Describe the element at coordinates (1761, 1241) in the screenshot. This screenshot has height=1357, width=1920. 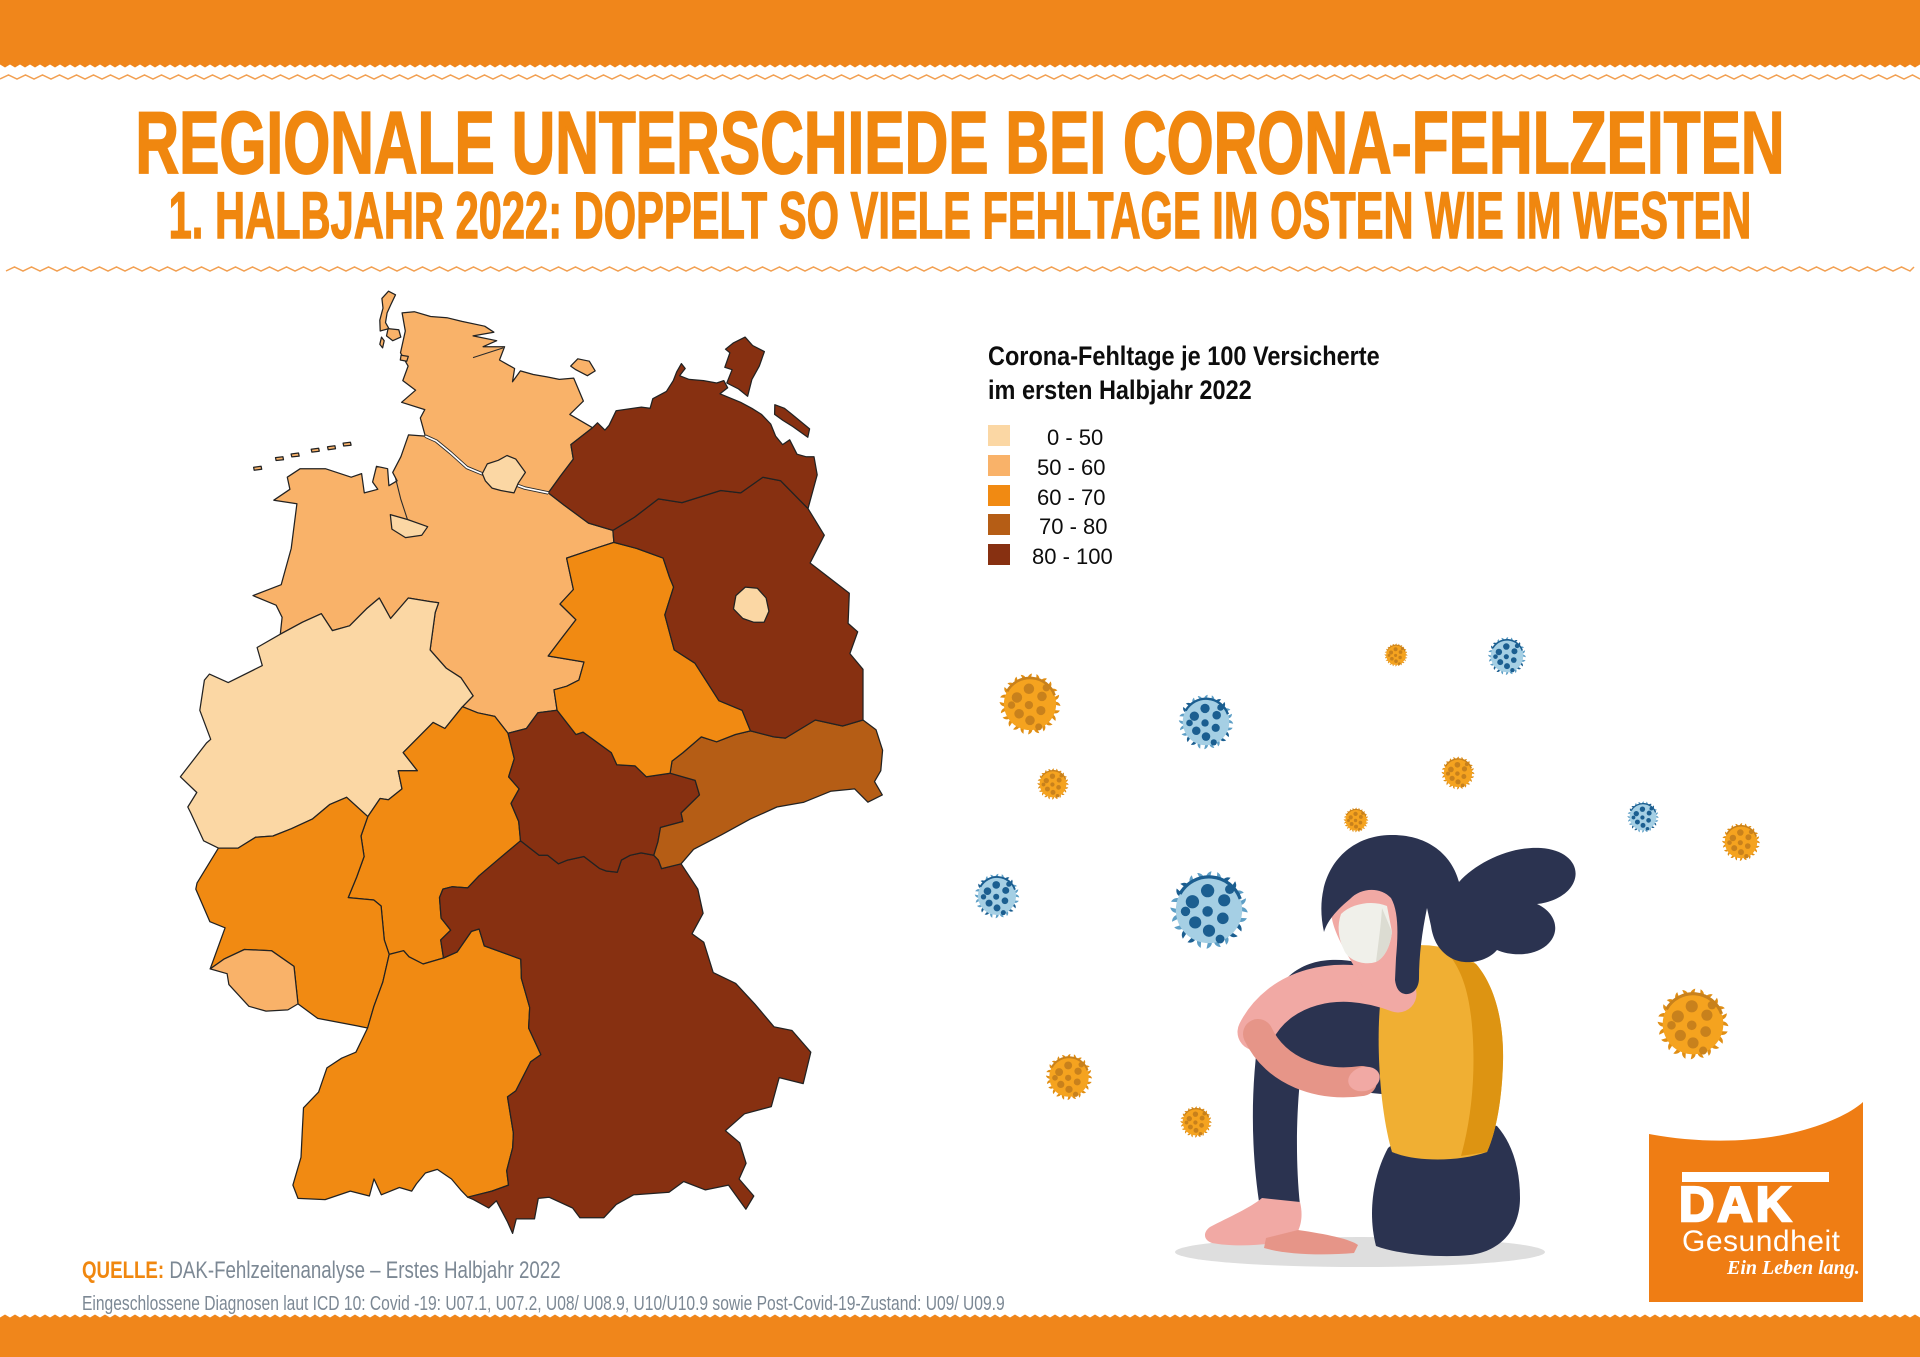
I see `svg-text: Gesundheit` at that location.